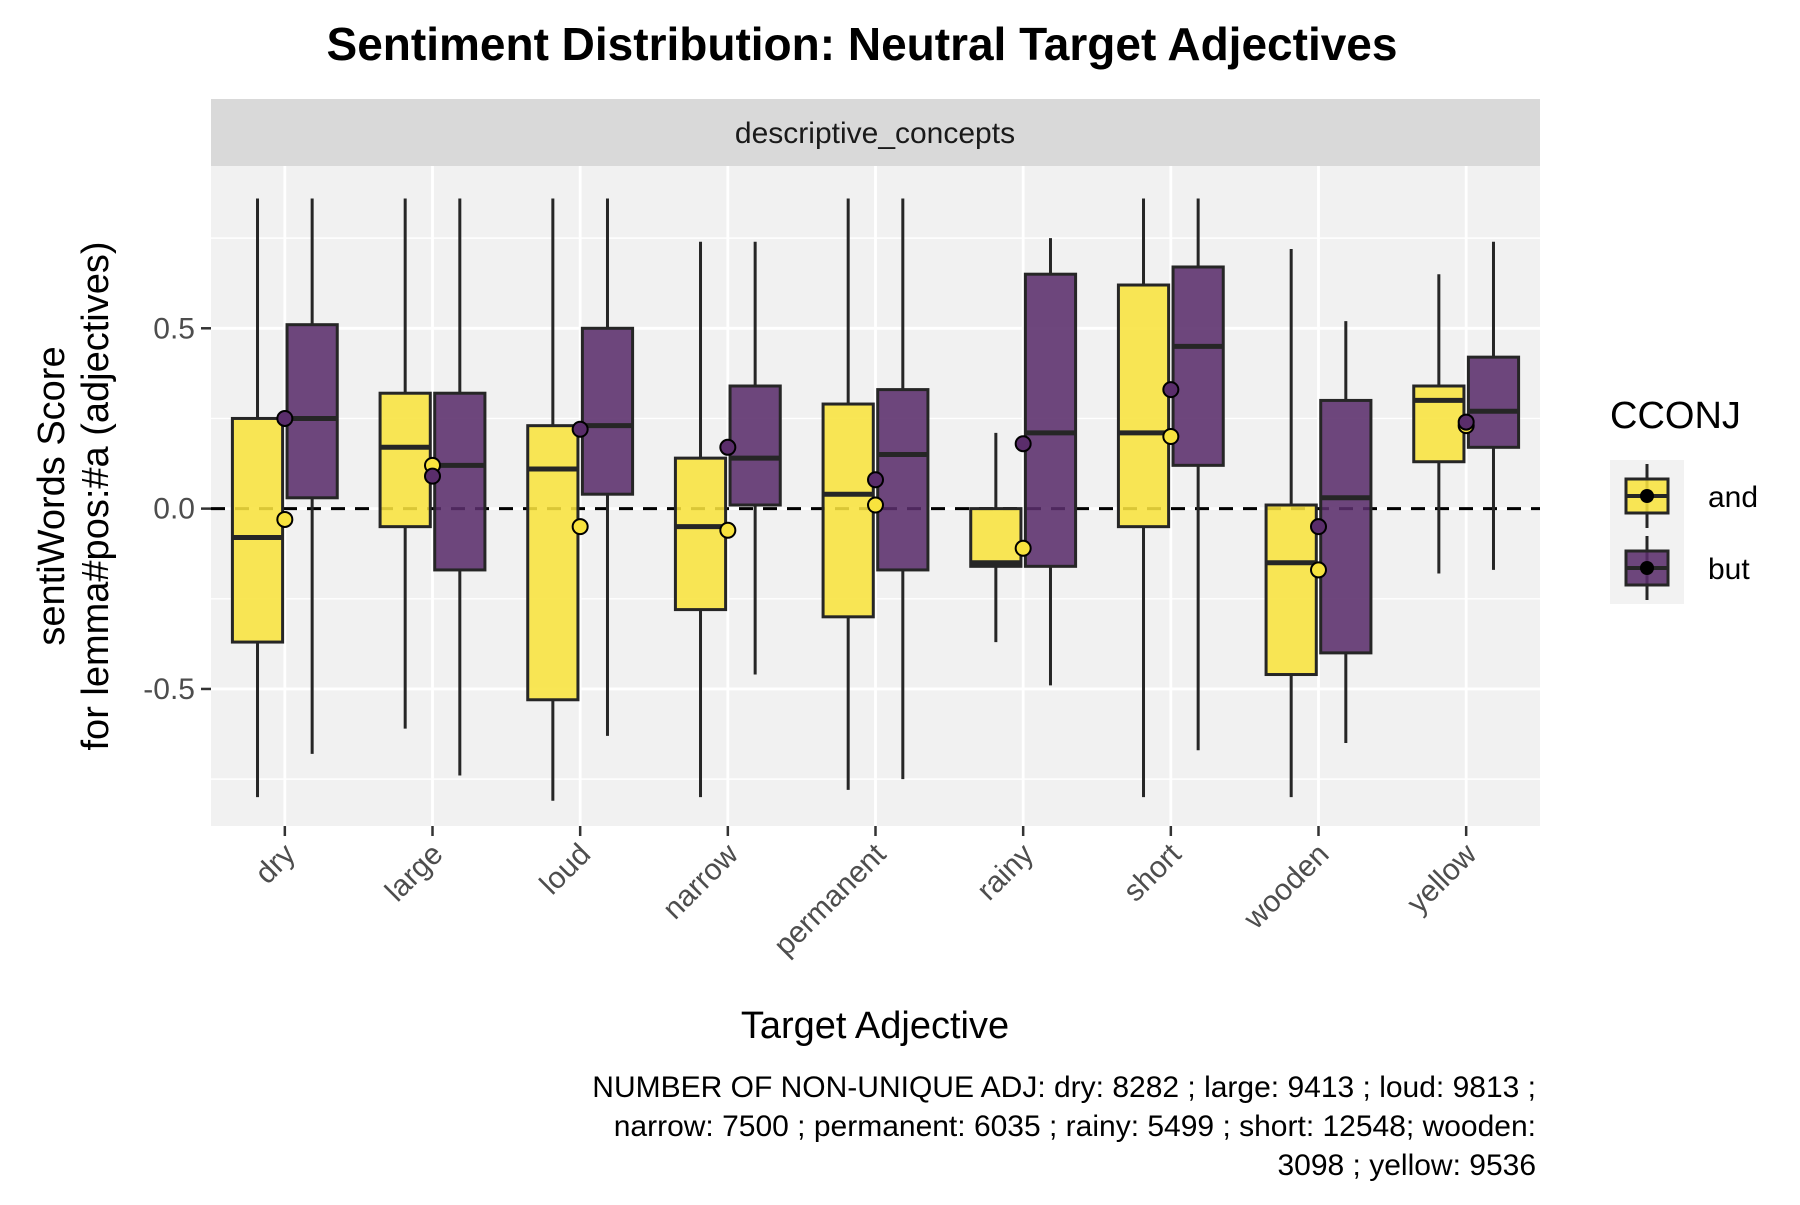 This screenshot has height=1205, width=1800. What do you see at coordinates (174, 509) in the screenshot?
I see `y-tick-label: 0.0` at bounding box center [174, 509].